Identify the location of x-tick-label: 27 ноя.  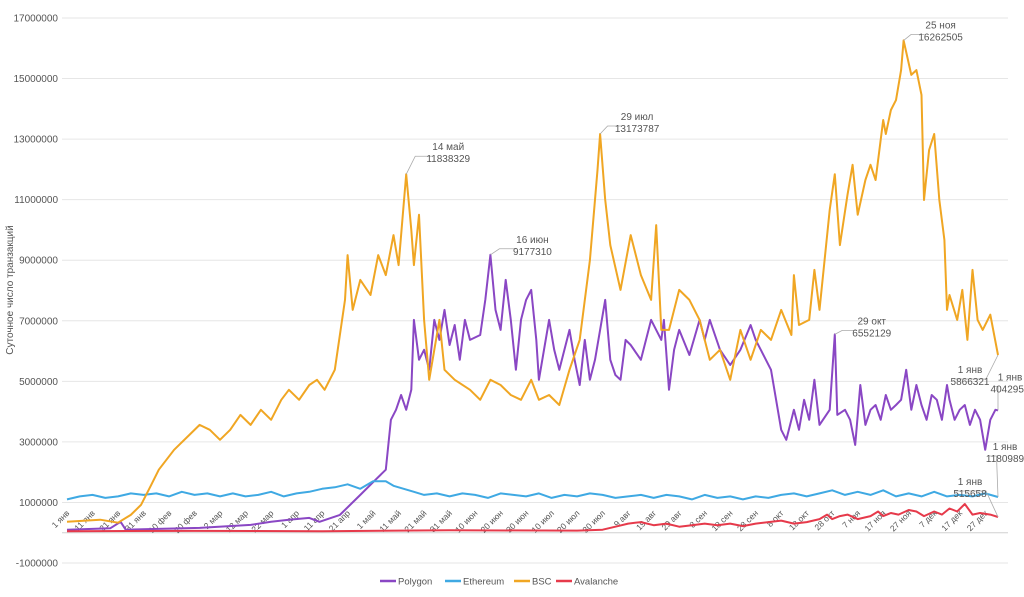
(901, 521).